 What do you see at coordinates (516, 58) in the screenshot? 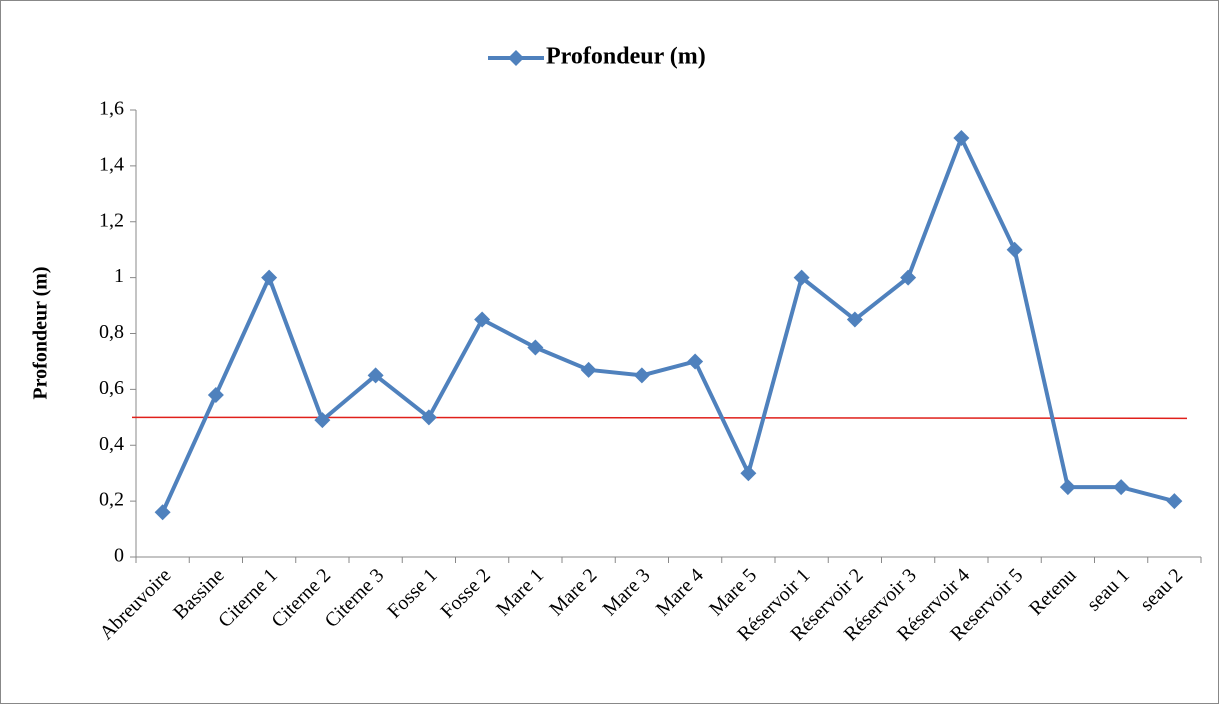
I see `legend-marker` at bounding box center [516, 58].